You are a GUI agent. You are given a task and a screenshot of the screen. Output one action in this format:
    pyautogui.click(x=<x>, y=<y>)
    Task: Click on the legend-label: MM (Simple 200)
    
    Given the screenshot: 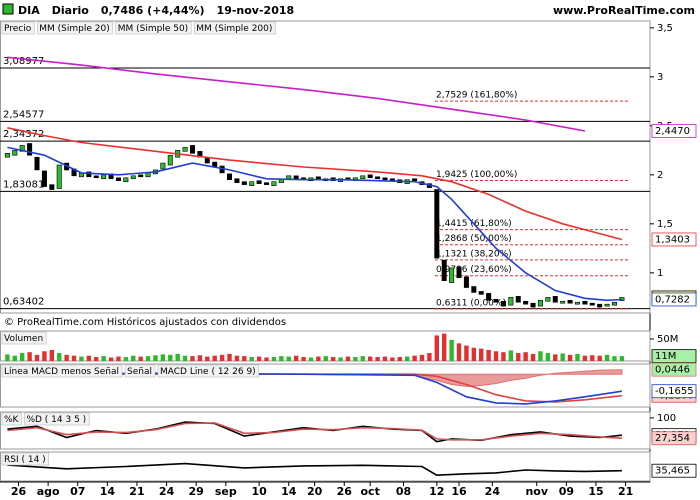 What is the action you would take?
    pyautogui.click(x=234, y=29)
    